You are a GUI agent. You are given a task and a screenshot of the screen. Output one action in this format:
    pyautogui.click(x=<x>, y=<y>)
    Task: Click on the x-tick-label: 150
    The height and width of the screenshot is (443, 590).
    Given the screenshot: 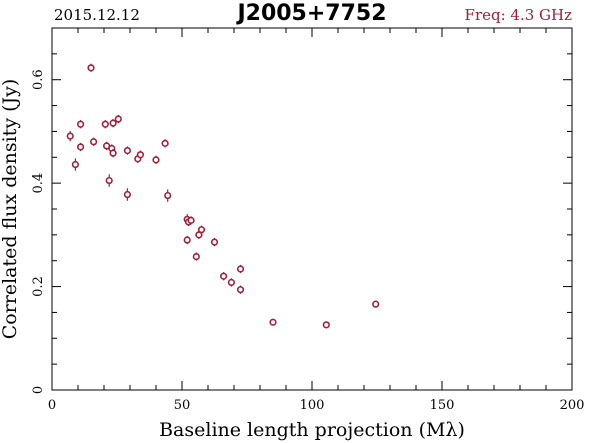 What is the action you would take?
    pyautogui.click(x=442, y=405)
    